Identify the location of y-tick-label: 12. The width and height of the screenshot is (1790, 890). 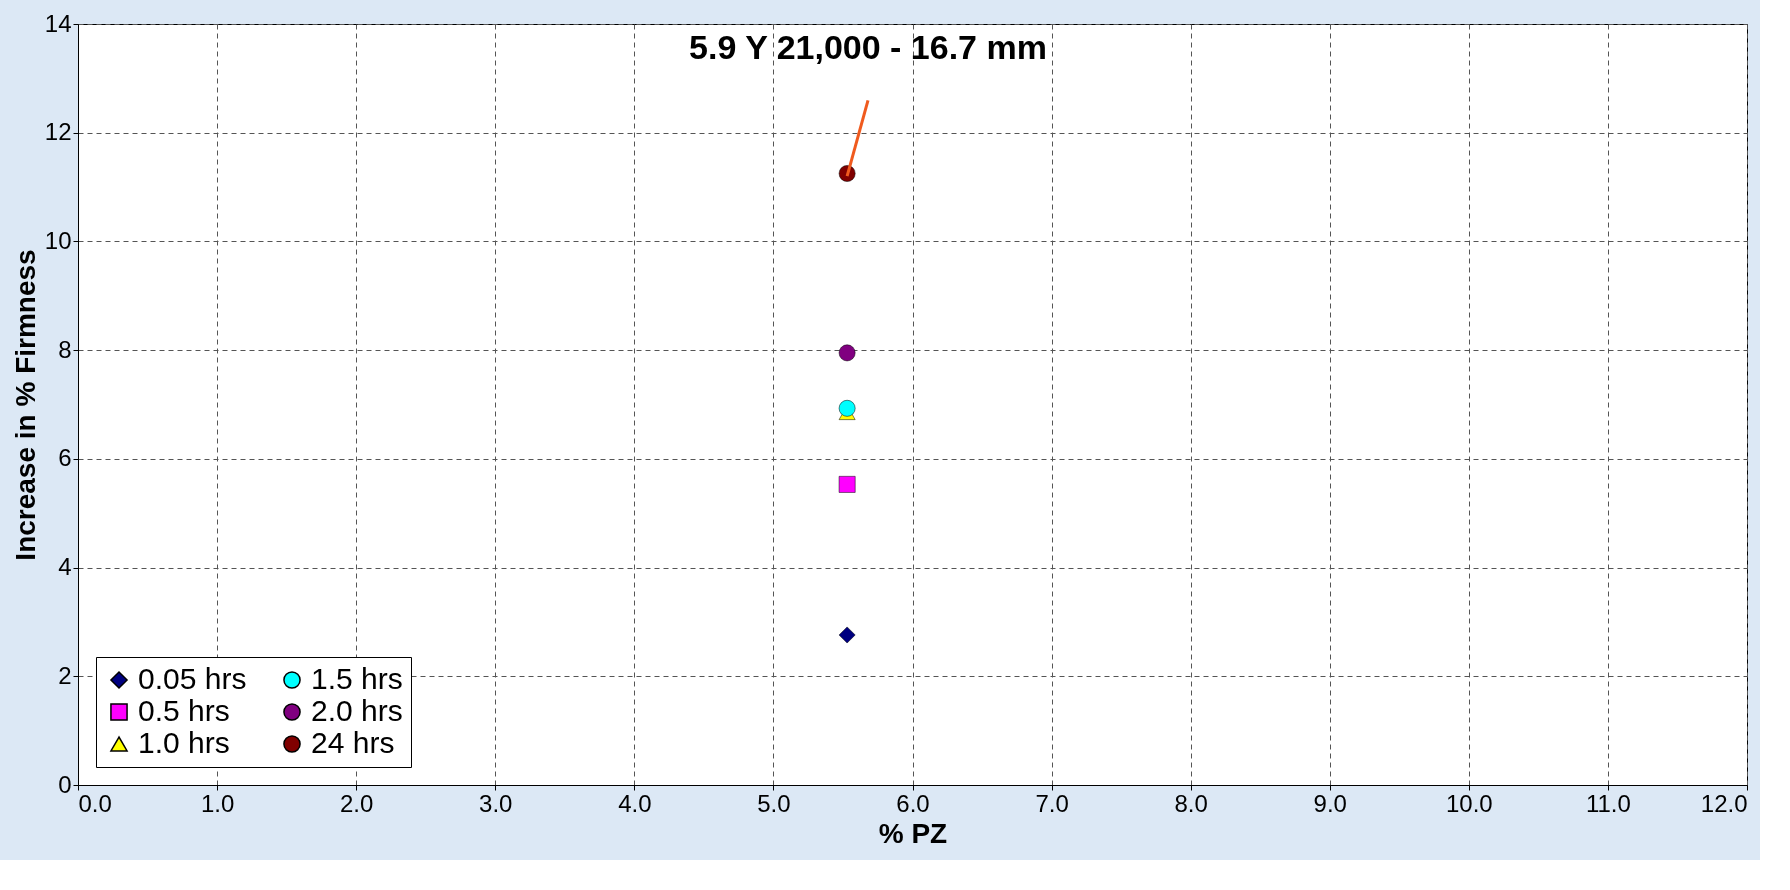
(58, 132).